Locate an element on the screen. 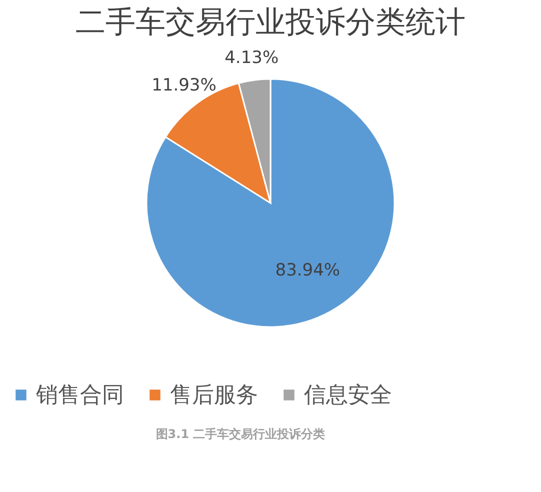  legend-label: 售后服务 is located at coordinates (214, 395).